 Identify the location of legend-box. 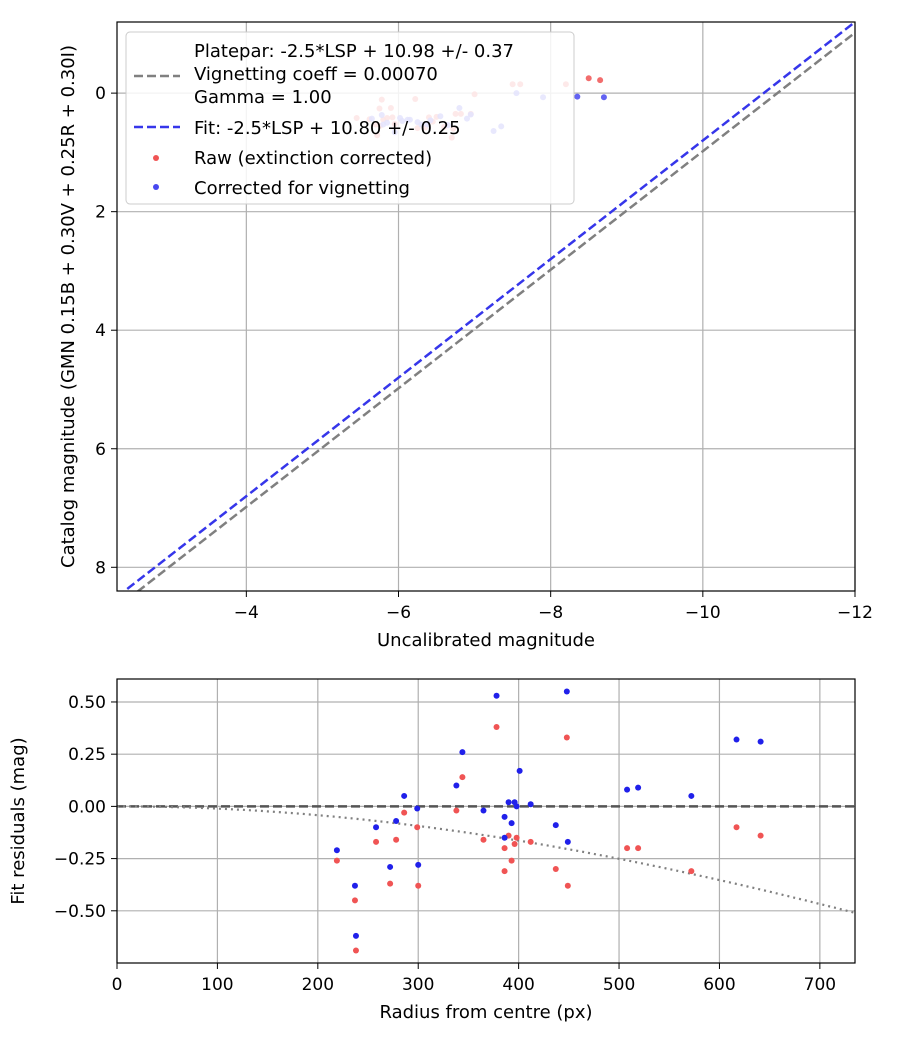
(350, 118).